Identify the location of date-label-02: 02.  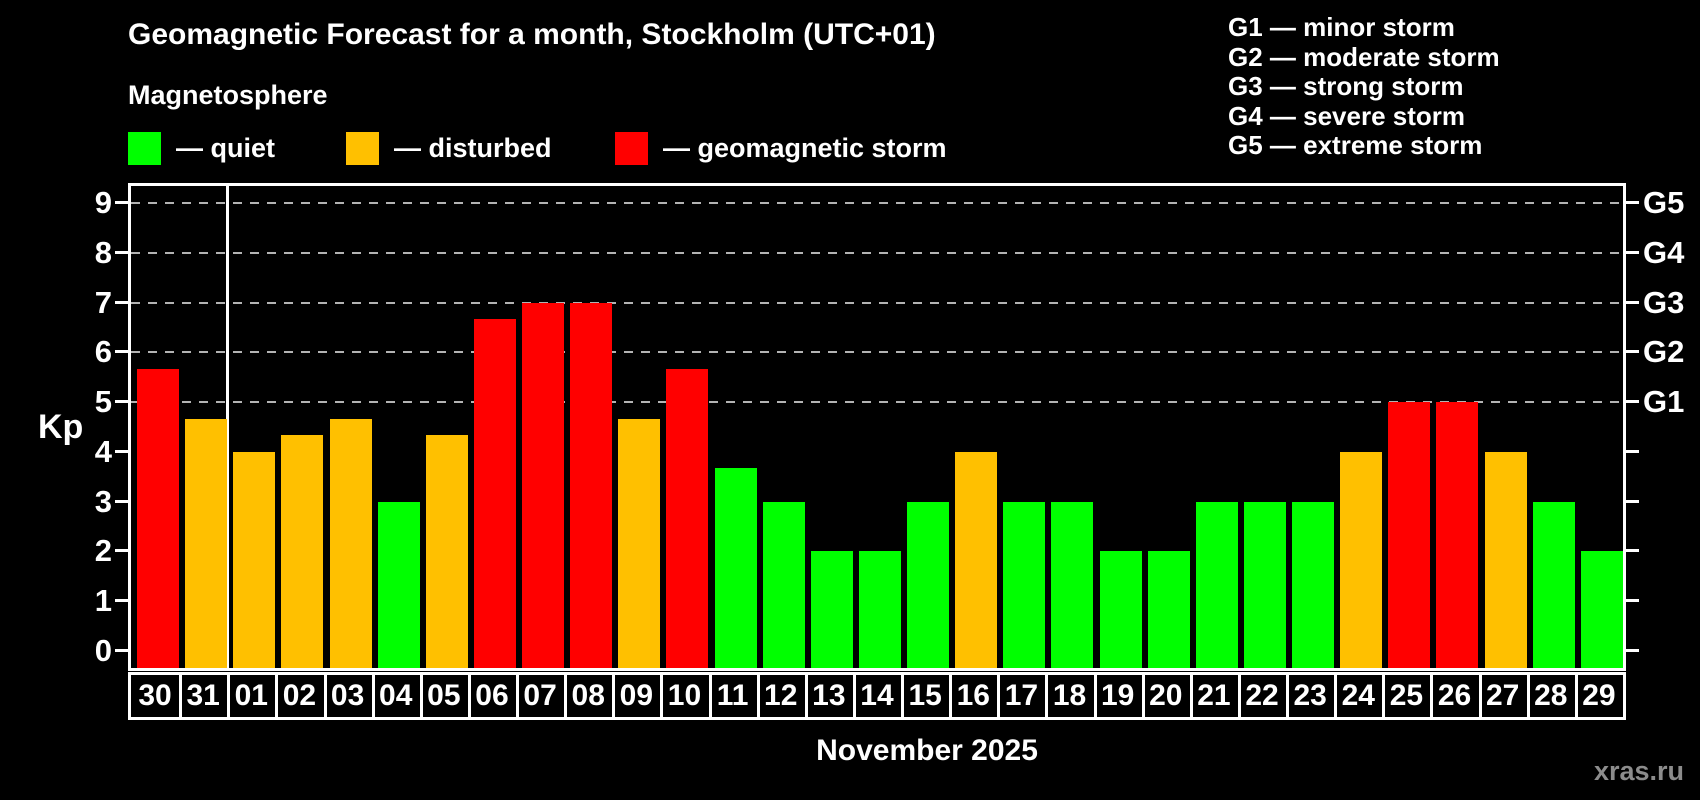
(301, 696).